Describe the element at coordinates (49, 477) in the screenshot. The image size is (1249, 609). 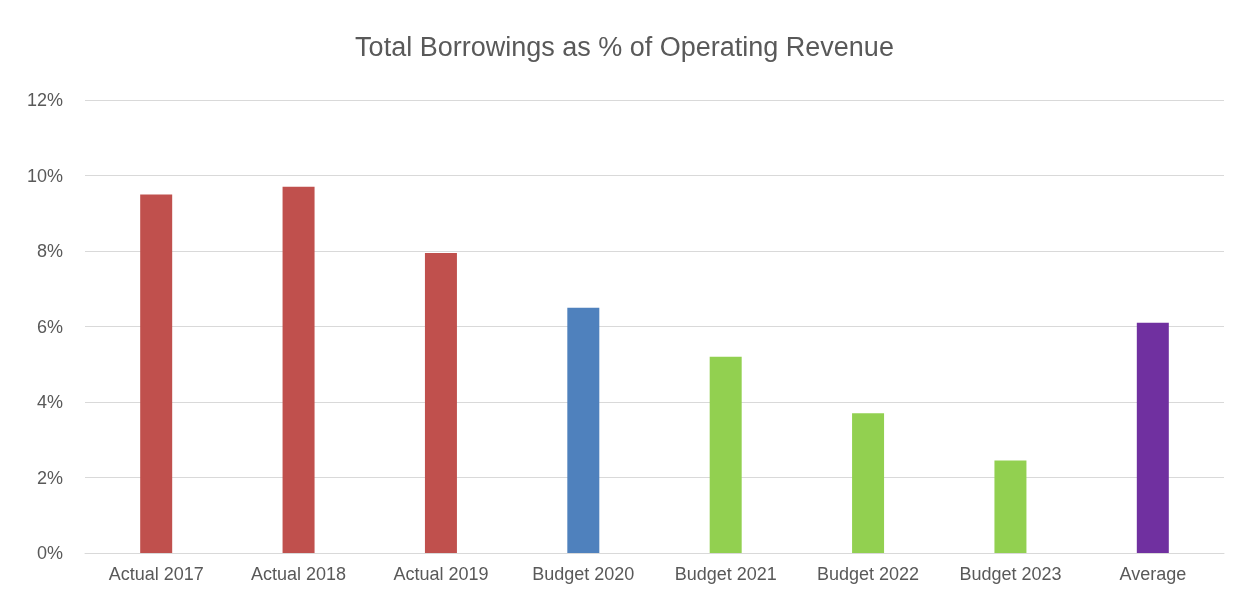
I see `y-tick-label: 2%` at that location.